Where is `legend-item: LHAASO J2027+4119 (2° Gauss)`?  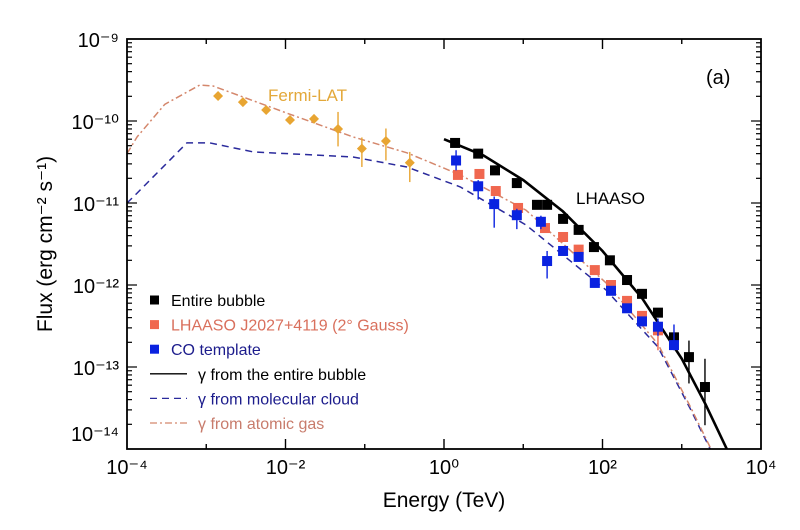 legend-item: LHAASO J2027+4119 (2° Gauss) is located at coordinates (279, 326).